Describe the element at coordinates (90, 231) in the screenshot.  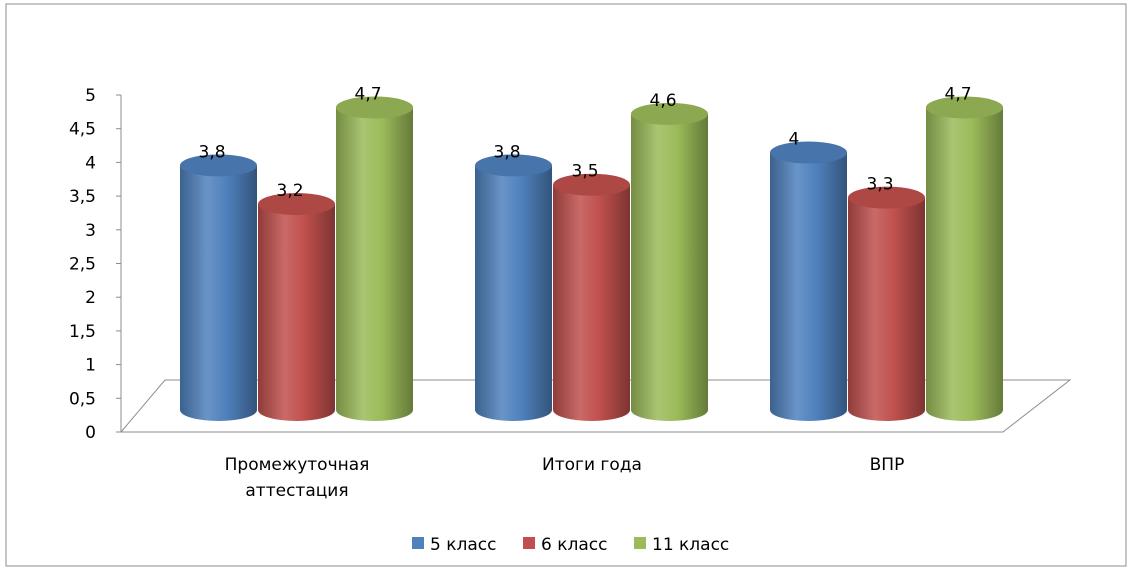
I see `y-tick-label: 3` at that location.